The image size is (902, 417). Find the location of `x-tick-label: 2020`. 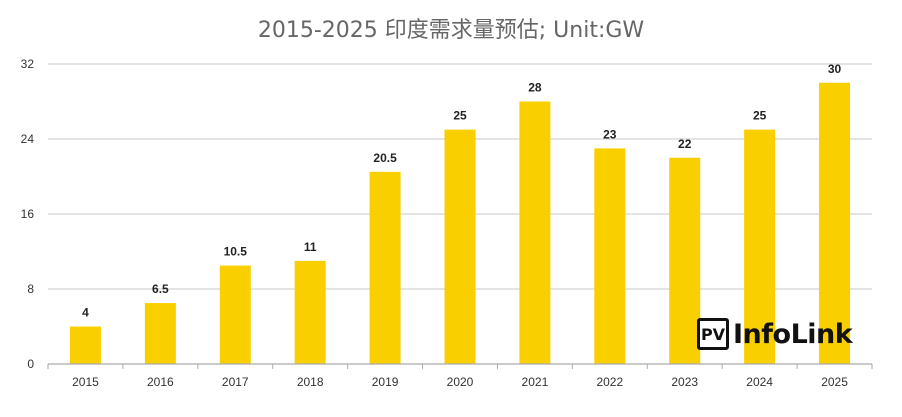

x-tick-label: 2020 is located at coordinates (460, 382).